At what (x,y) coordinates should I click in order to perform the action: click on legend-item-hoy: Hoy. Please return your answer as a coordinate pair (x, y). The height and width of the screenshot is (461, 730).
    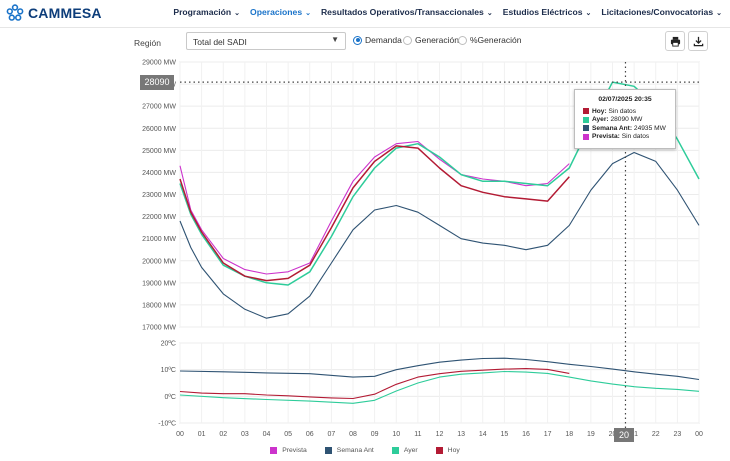
    Looking at the image, I should click on (447, 450).